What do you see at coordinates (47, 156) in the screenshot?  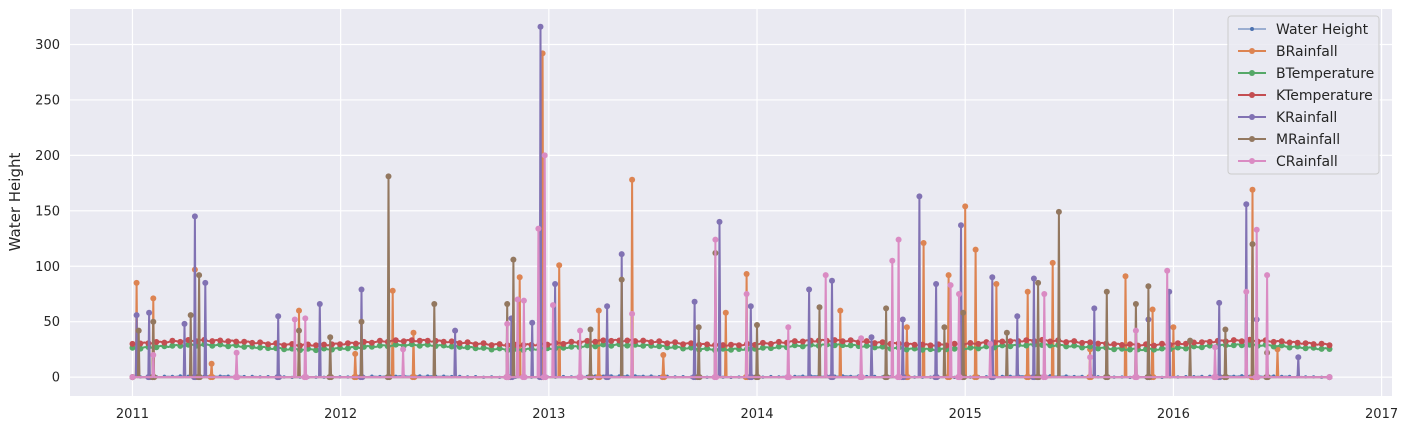 I see `y-tick-label: 200` at bounding box center [47, 156].